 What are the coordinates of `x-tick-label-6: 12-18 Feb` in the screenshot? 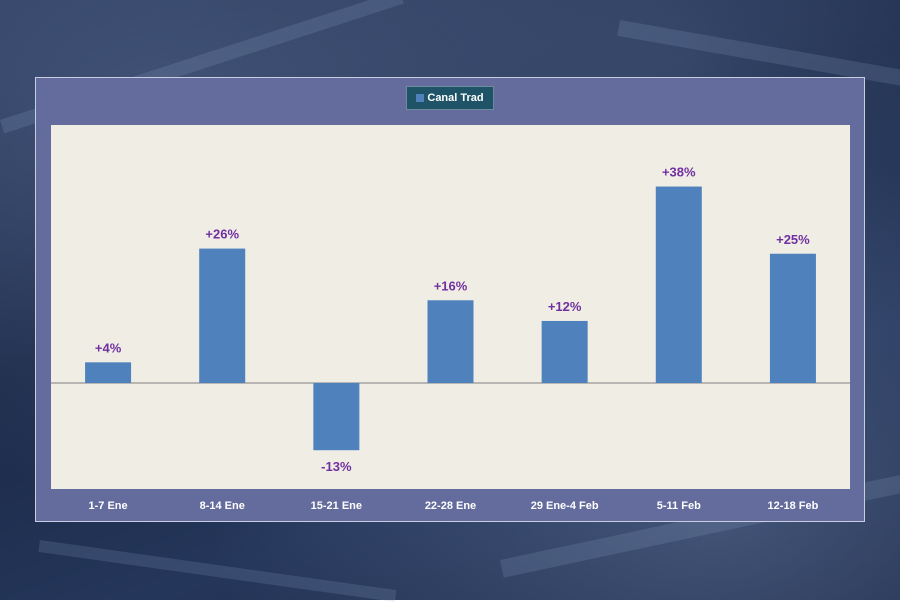 It's located at (793, 506).